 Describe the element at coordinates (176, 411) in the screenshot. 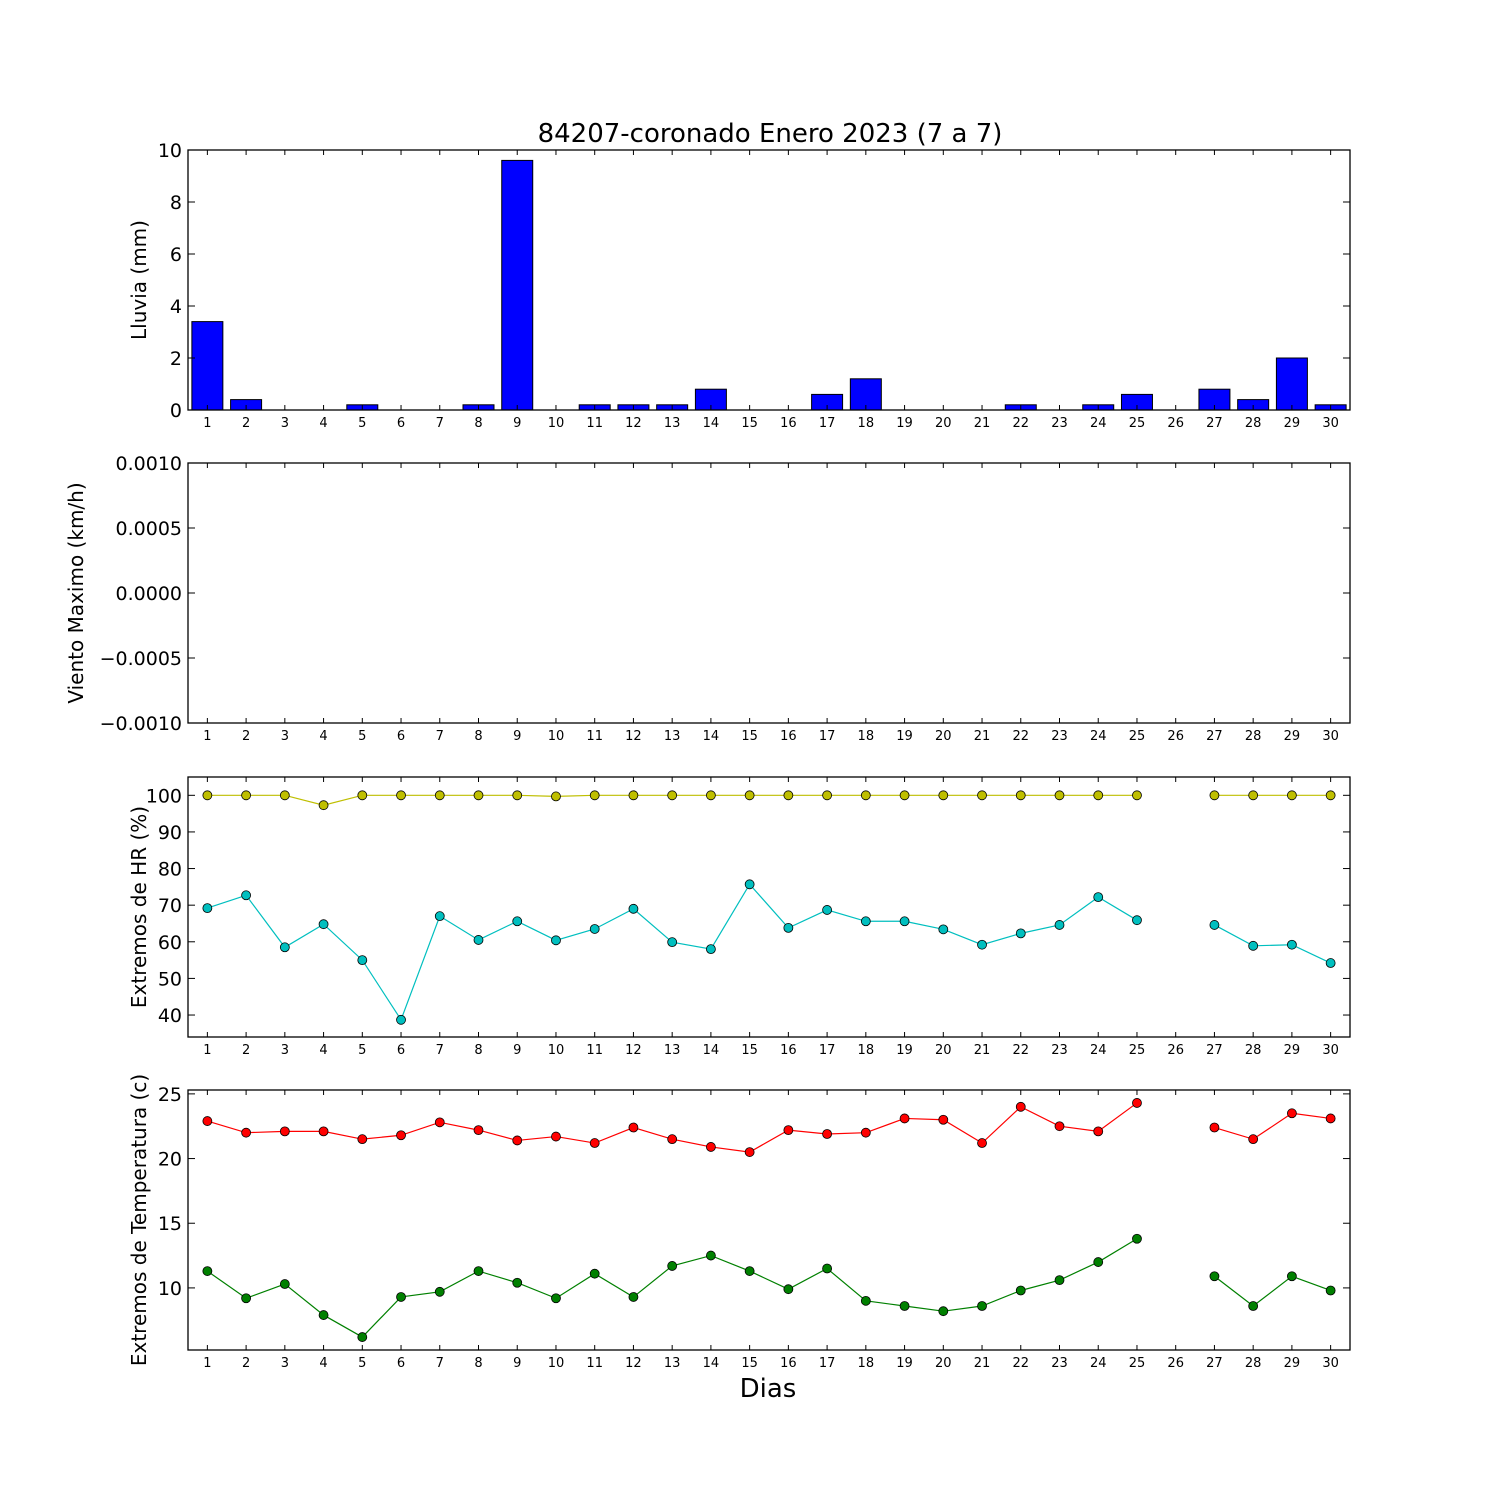

I see `y-tick-label: 0` at that location.